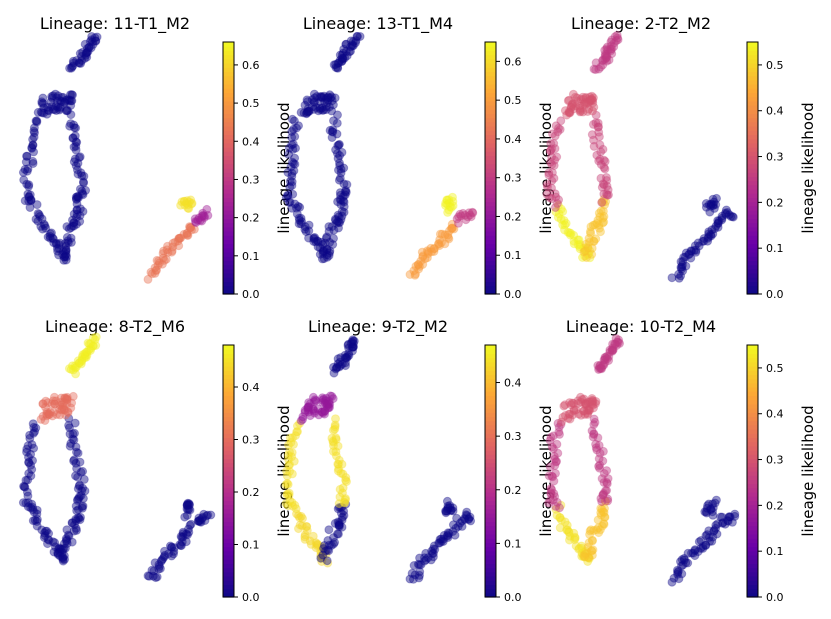 This screenshot has width=831, height=619. I want to click on colorbar-label: lineage likelihood, so click(284, 167).